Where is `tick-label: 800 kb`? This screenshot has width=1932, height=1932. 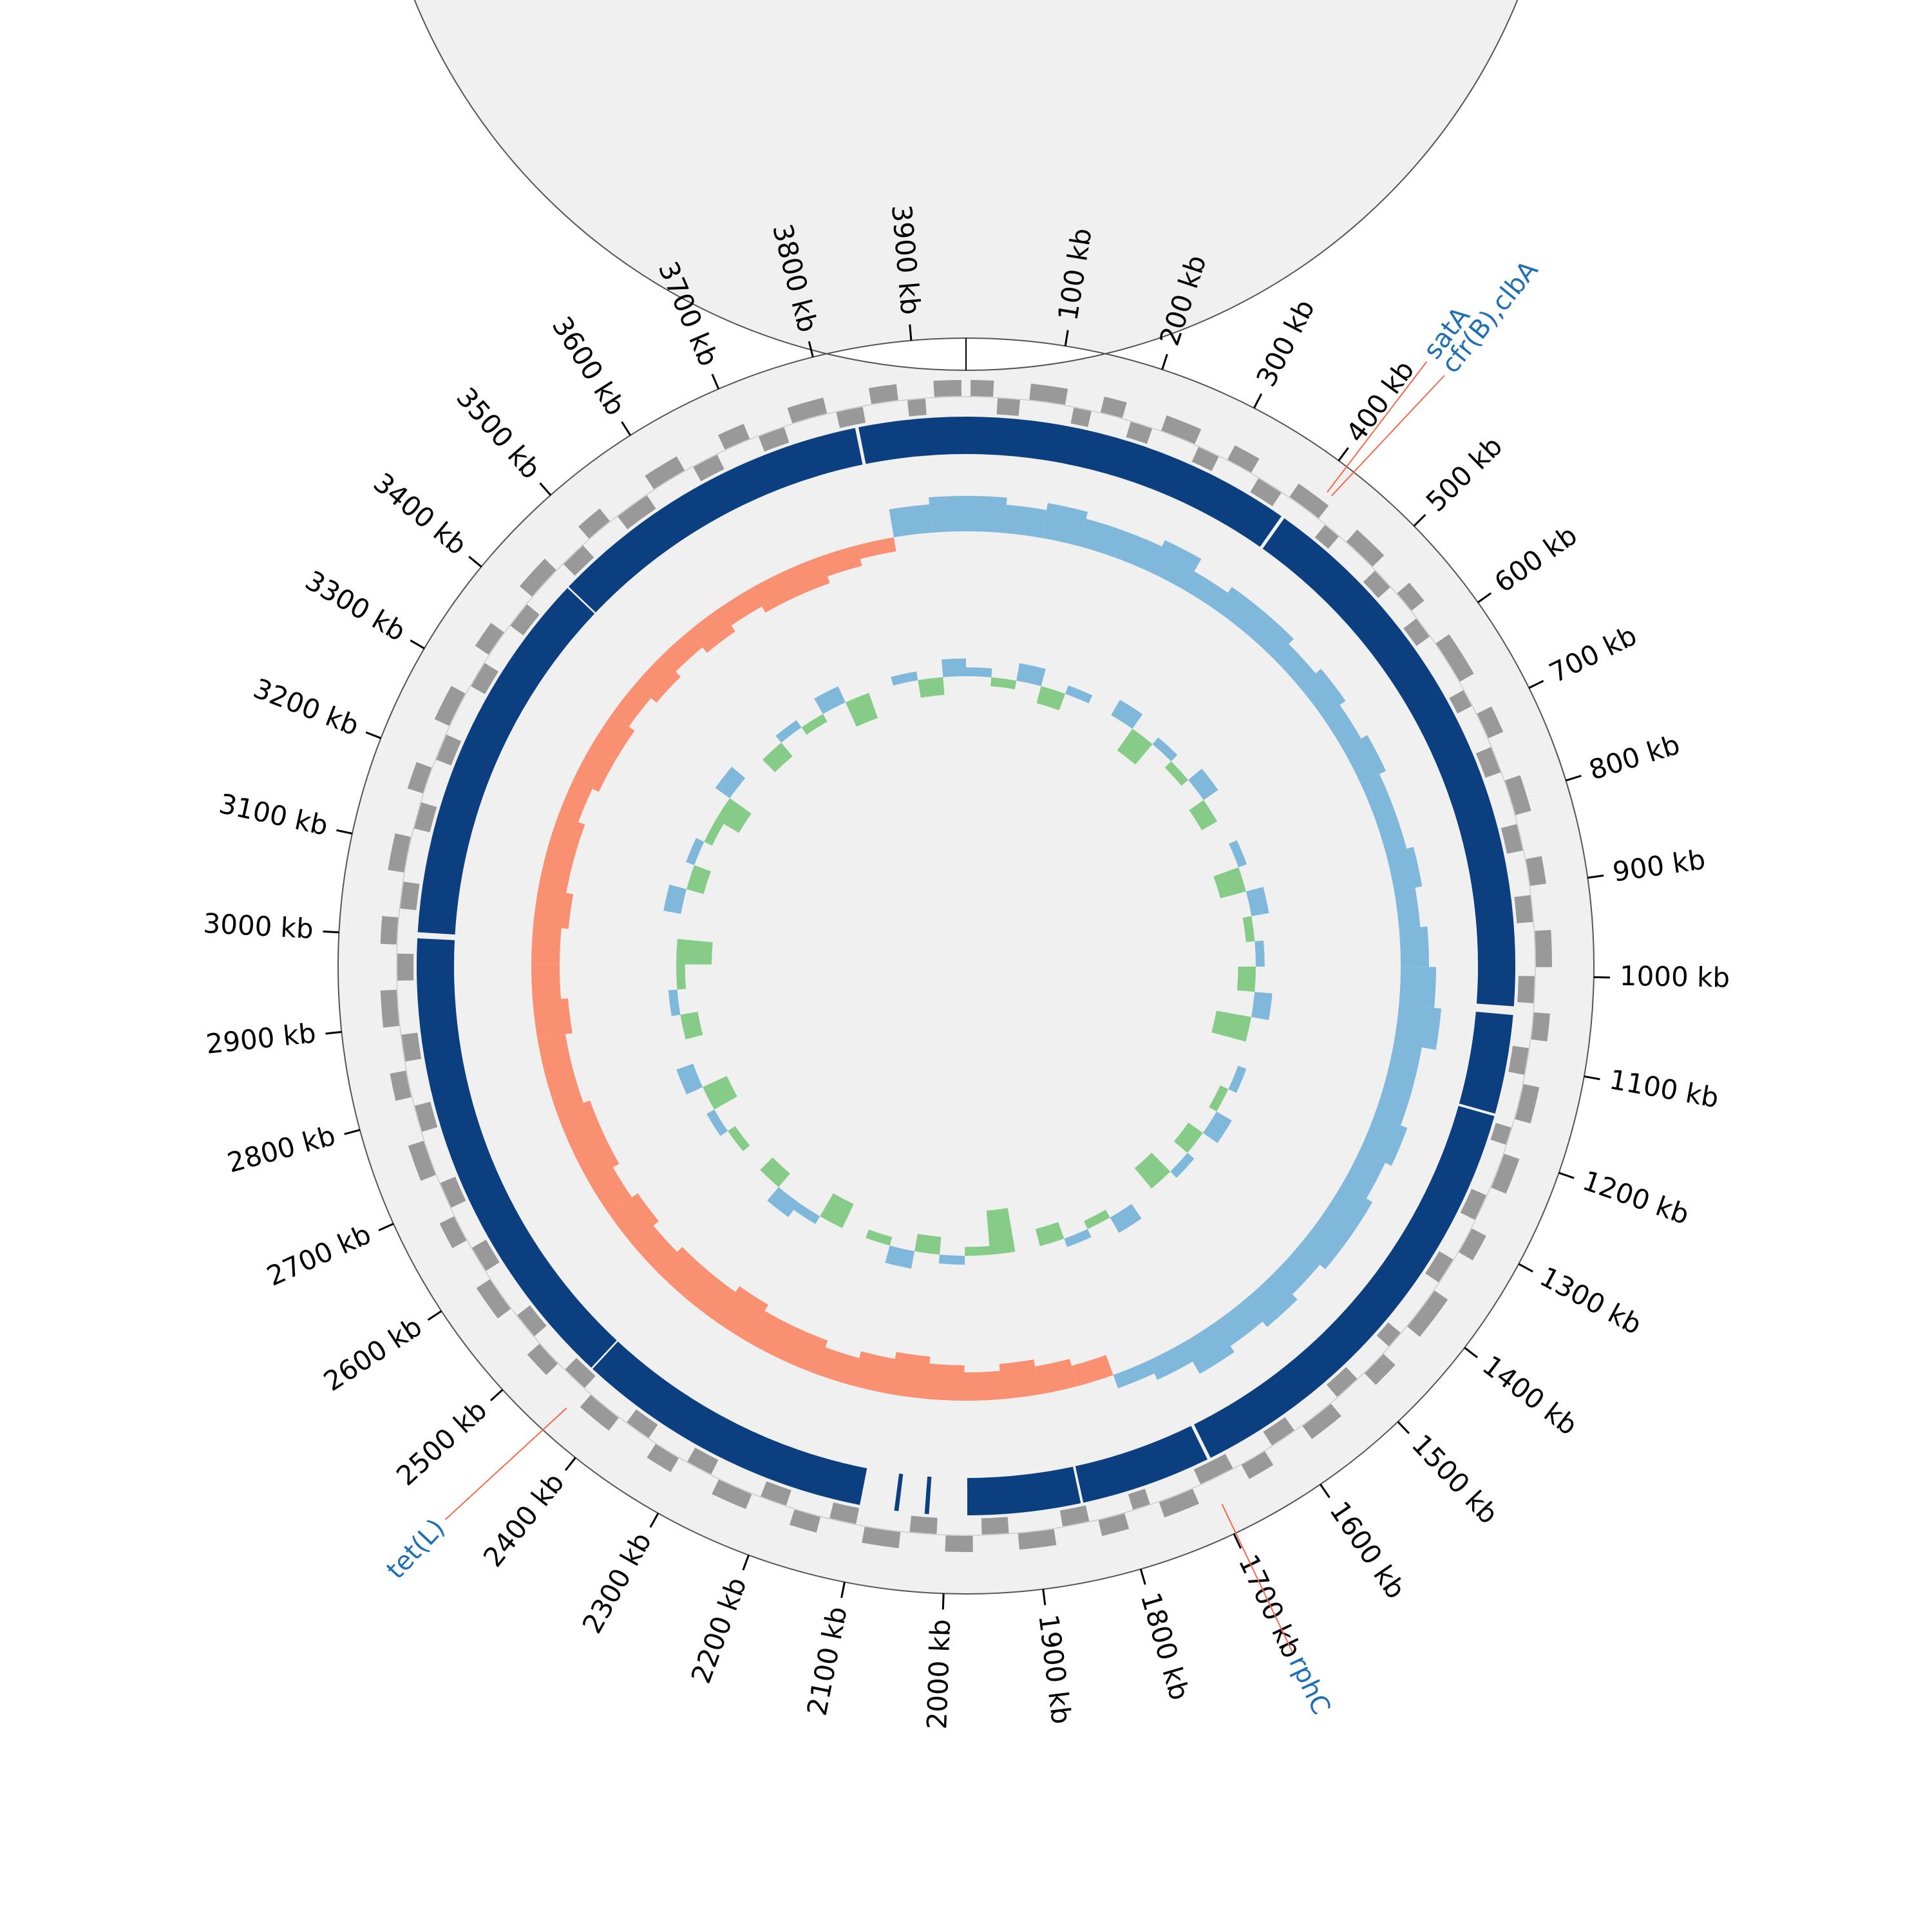
tick-label: 800 kb is located at coordinates (1635, 757).